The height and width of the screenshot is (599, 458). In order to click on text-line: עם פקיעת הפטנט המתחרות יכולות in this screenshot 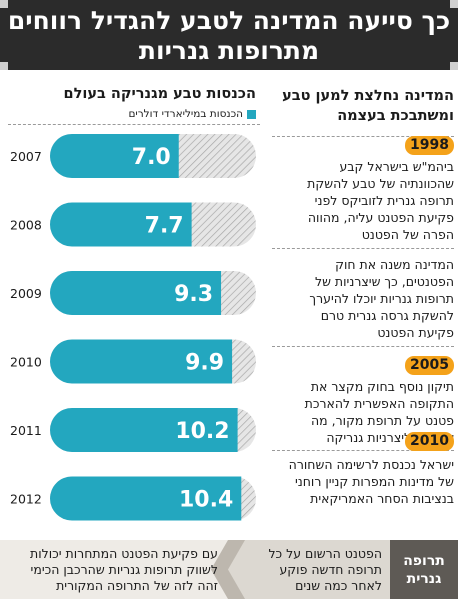, I will do `click(124, 553)`.